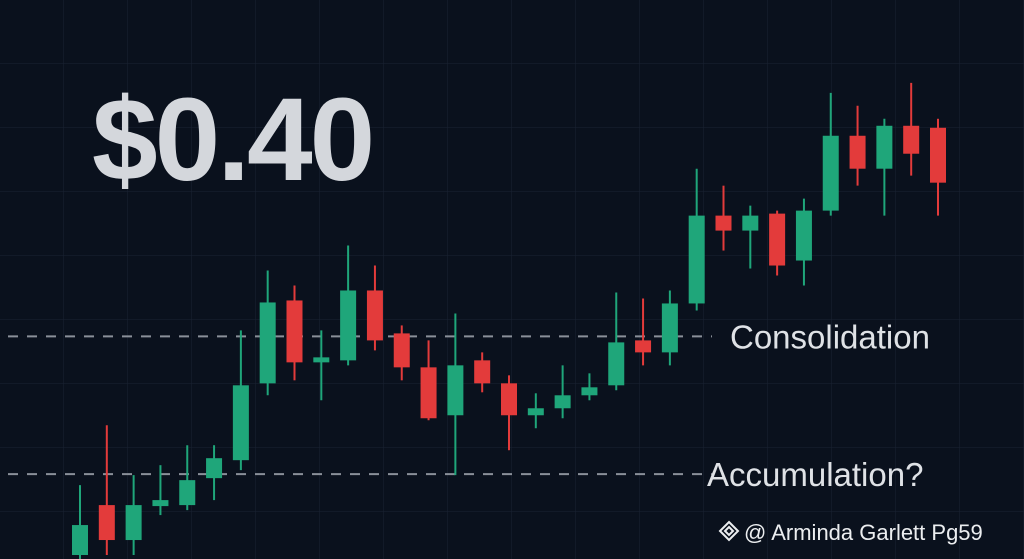 Image resolution: width=1024 pixels, height=559 pixels. I want to click on watermark-text: @ Arminda Garlett Pg59, so click(863, 532).